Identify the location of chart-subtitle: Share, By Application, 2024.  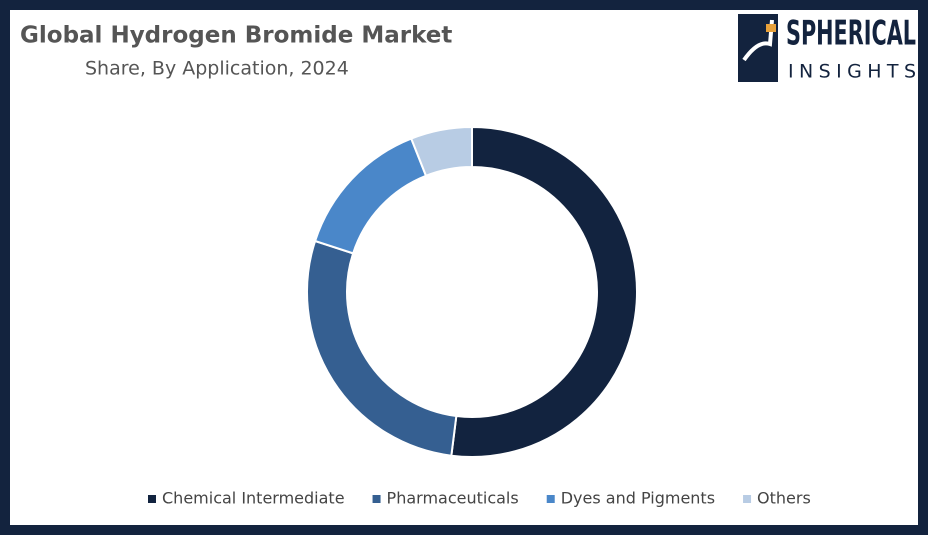
(217, 69).